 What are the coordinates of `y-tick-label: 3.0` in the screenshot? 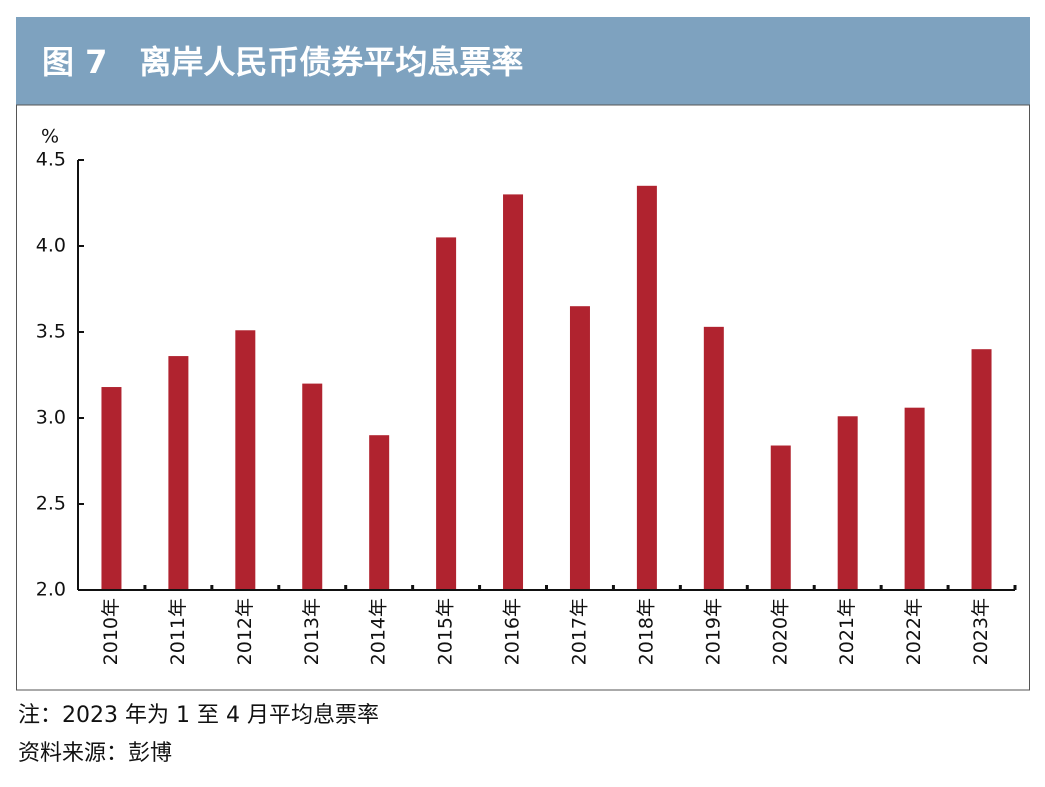 It's located at (51, 418).